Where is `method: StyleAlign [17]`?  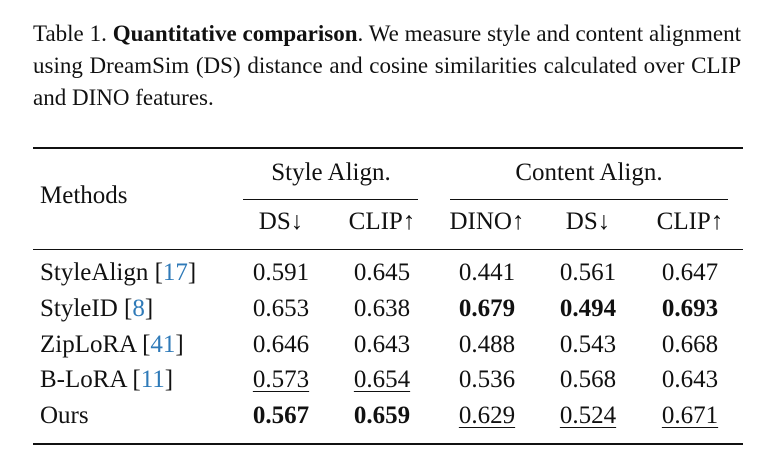
method: StyleAlign [17] is located at coordinates (118, 273).